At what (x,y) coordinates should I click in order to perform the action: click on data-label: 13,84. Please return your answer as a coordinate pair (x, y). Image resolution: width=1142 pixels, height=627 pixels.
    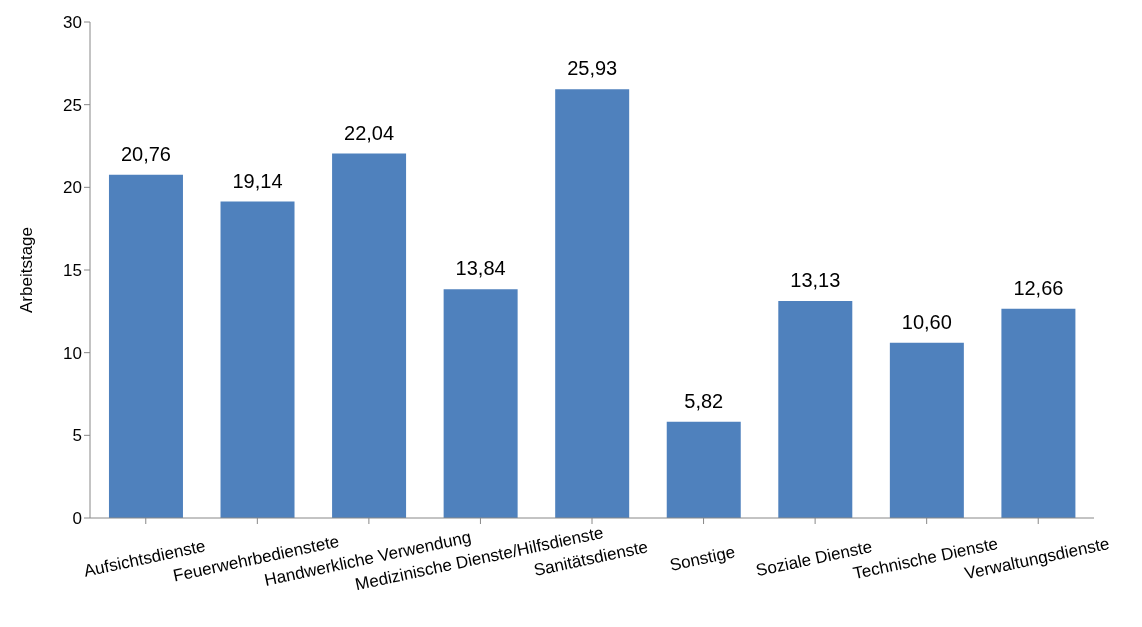
    Looking at the image, I should click on (480, 268).